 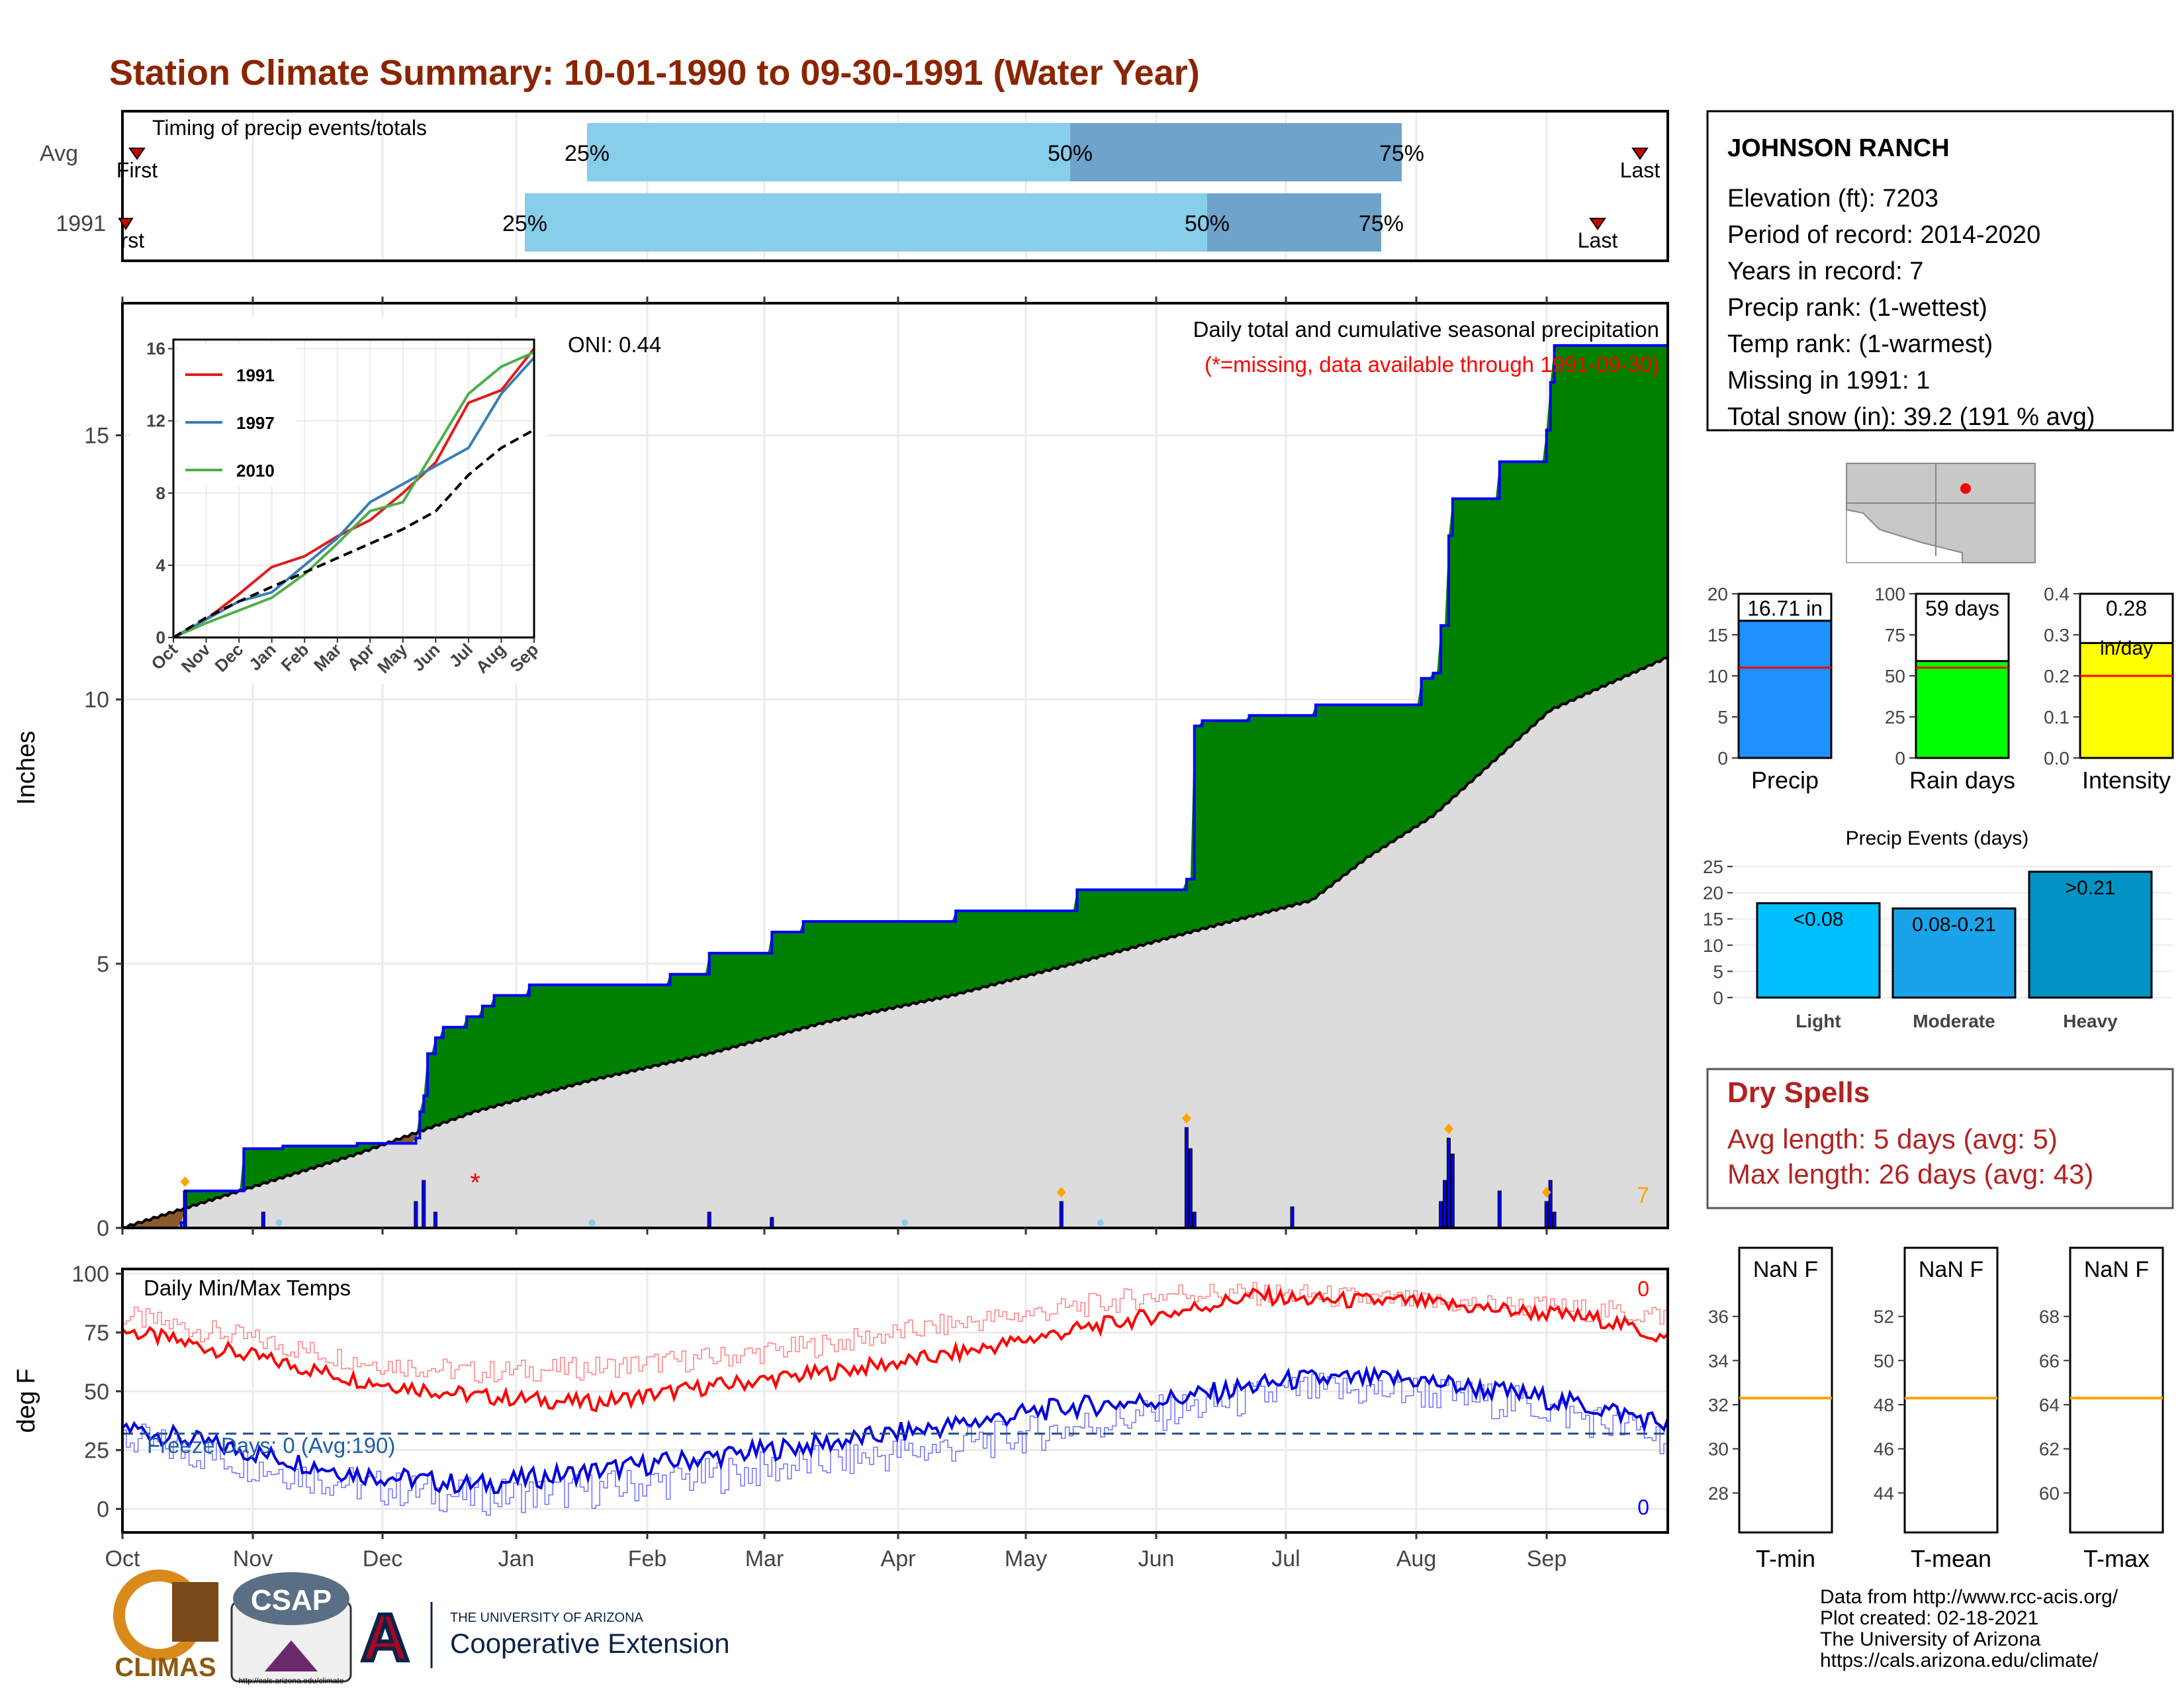 What do you see at coordinates (1643, 1289) in the screenshot?
I see `max-count: 0` at bounding box center [1643, 1289].